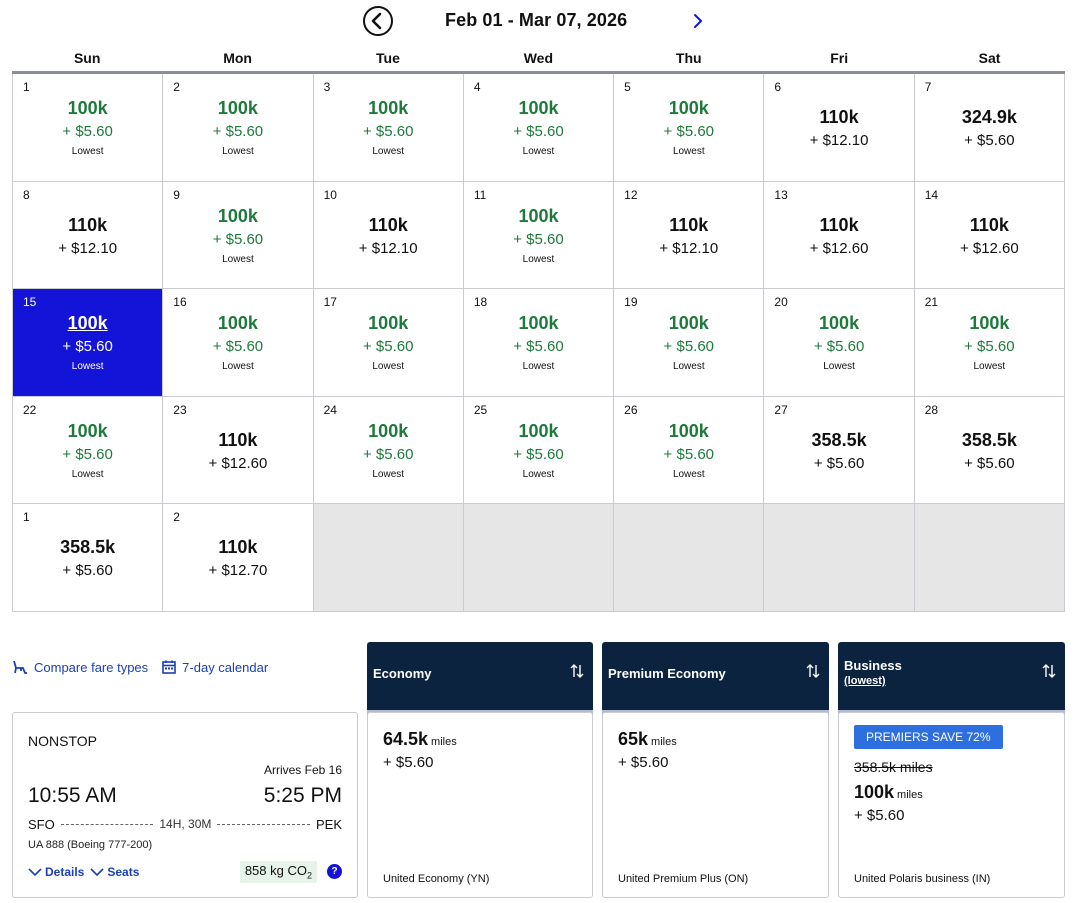 Image resolution: width=1080 pixels, height=903 pixels. I want to click on business-header-label: Business, so click(873, 665).